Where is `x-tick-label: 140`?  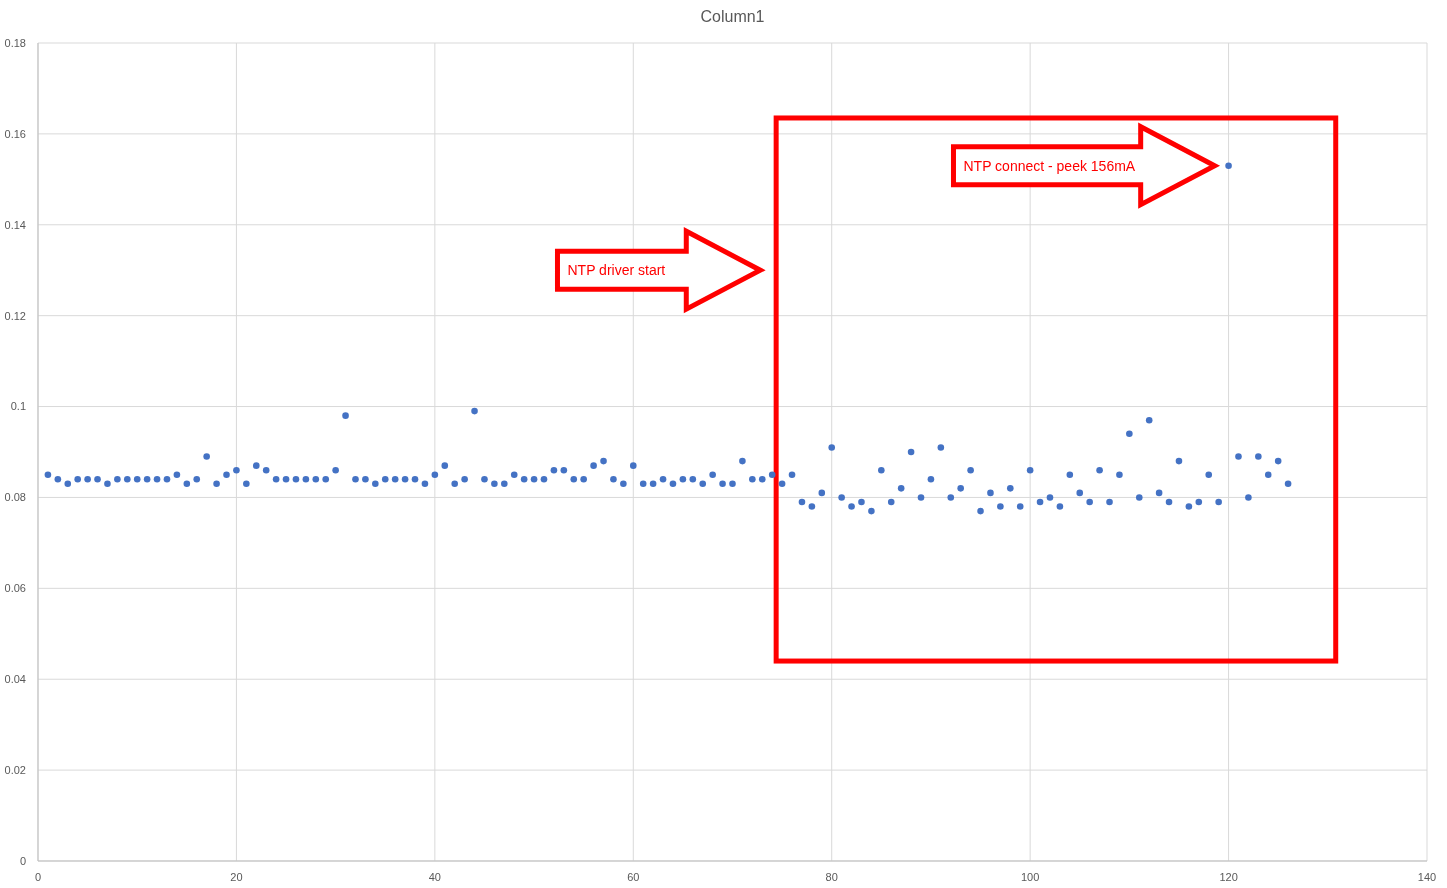 x-tick-label: 140 is located at coordinates (1427, 877).